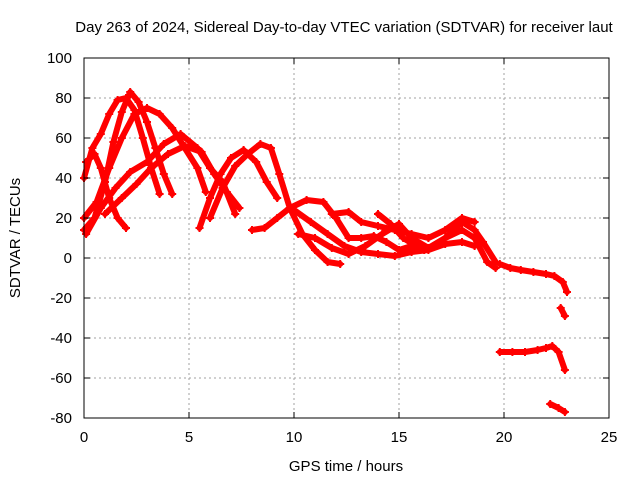 The width and height of the screenshot is (640, 480). Describe the element at coordinates (84, 437) in the screenshot. I see `x-tick-label: 0` at that location.